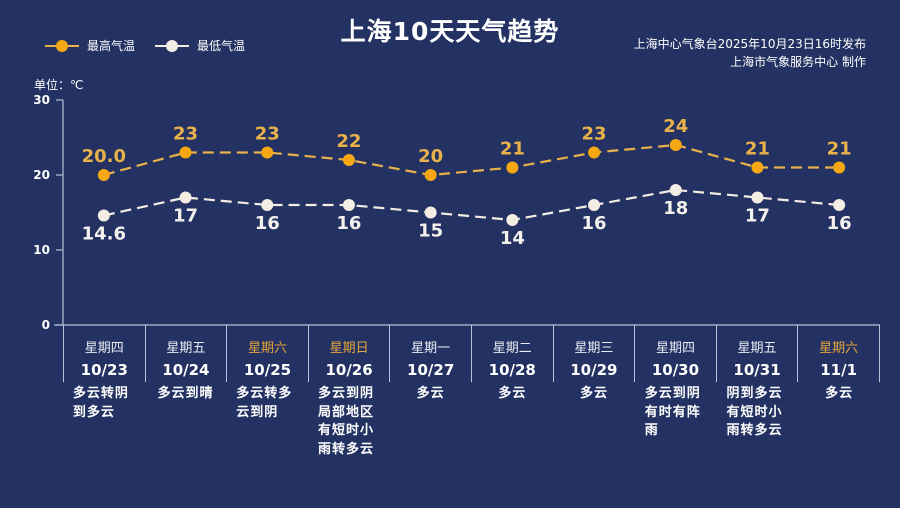 This screenshot has height=508, width=900. What do you see at coordinates (757, 370) in the screenshot?
I see `date-label: 10/31` at bounding box center [757, 370].